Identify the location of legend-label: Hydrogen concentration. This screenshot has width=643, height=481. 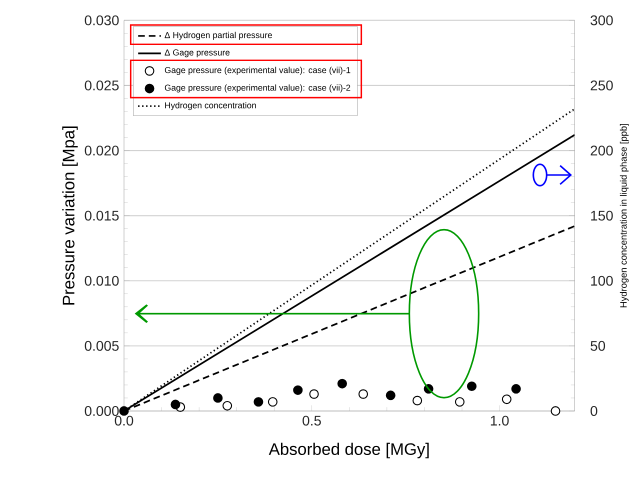
(210, 106).